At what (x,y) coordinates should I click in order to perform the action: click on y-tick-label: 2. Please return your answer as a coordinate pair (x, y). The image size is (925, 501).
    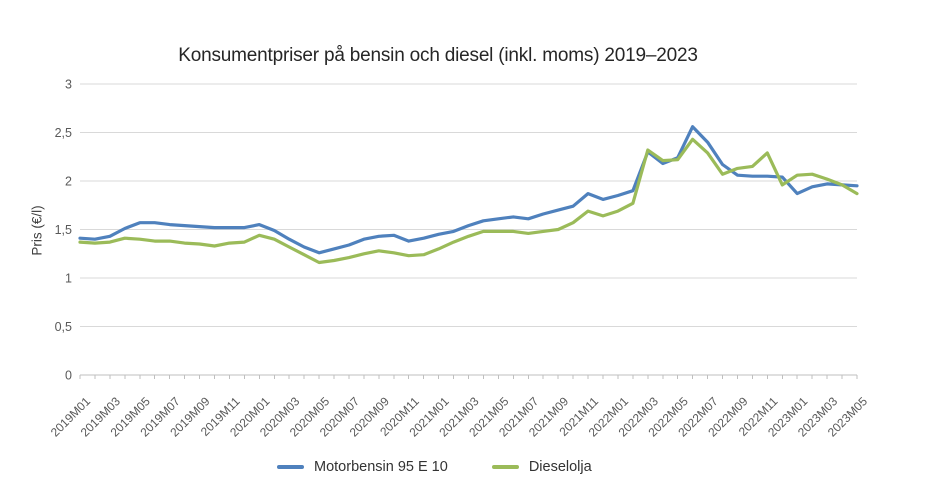
    Looking at the image, I should click on (68, 182).